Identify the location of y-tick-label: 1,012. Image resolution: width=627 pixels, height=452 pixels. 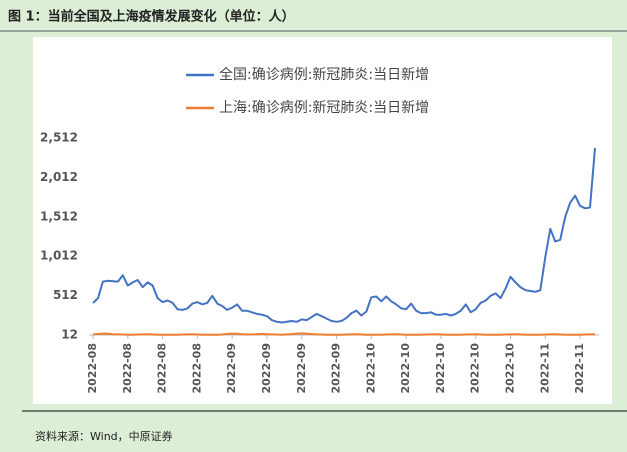
(59, 256).